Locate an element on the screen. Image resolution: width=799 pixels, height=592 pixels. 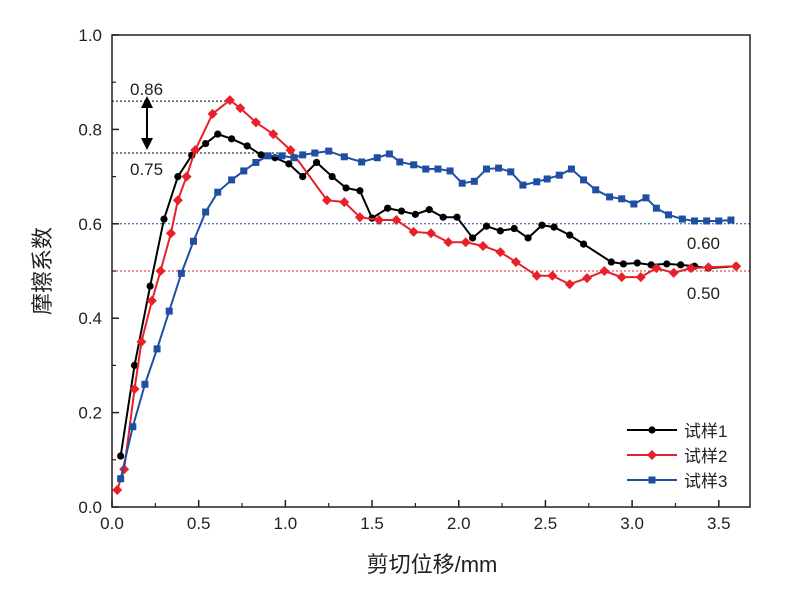
annotation-label: 0.75 is located at coordinates (146, 169).